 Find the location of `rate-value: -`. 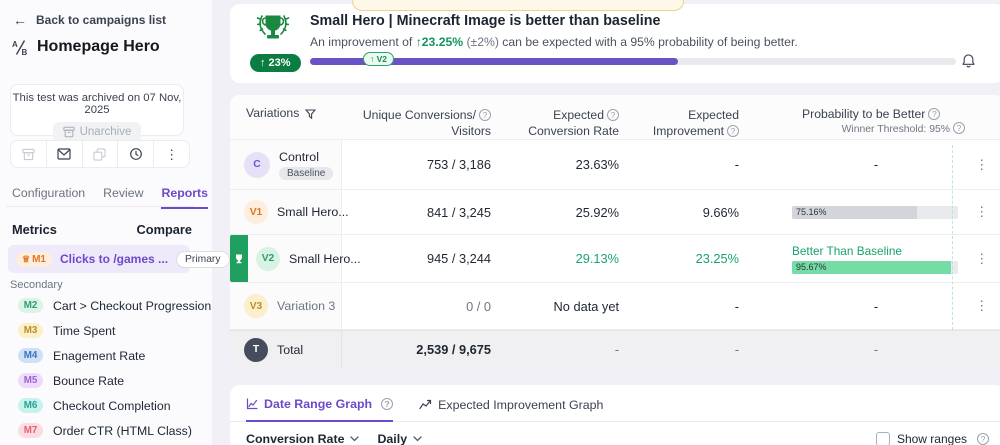

rate-value: - is located at coordinates (616, 349).